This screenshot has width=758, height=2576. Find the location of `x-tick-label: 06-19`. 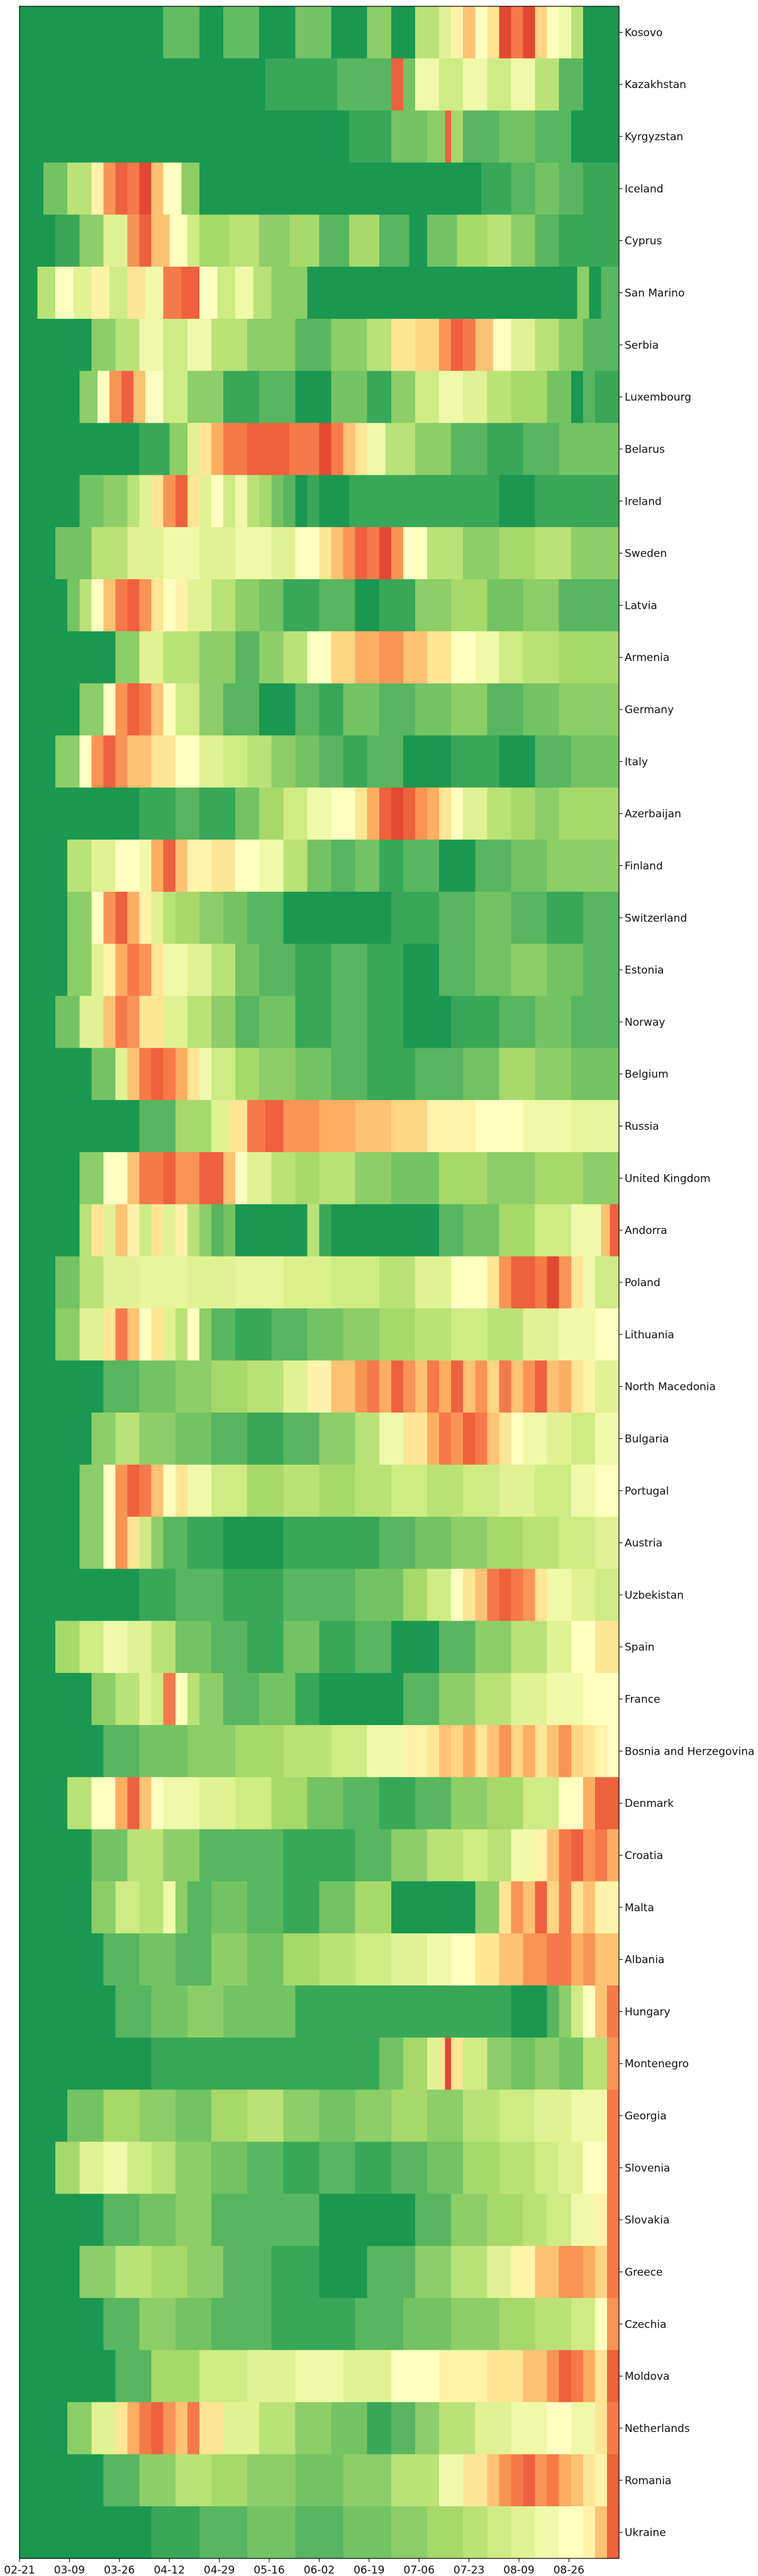

x-tick-label: 06-19 is located at coordinates (369, 2570).